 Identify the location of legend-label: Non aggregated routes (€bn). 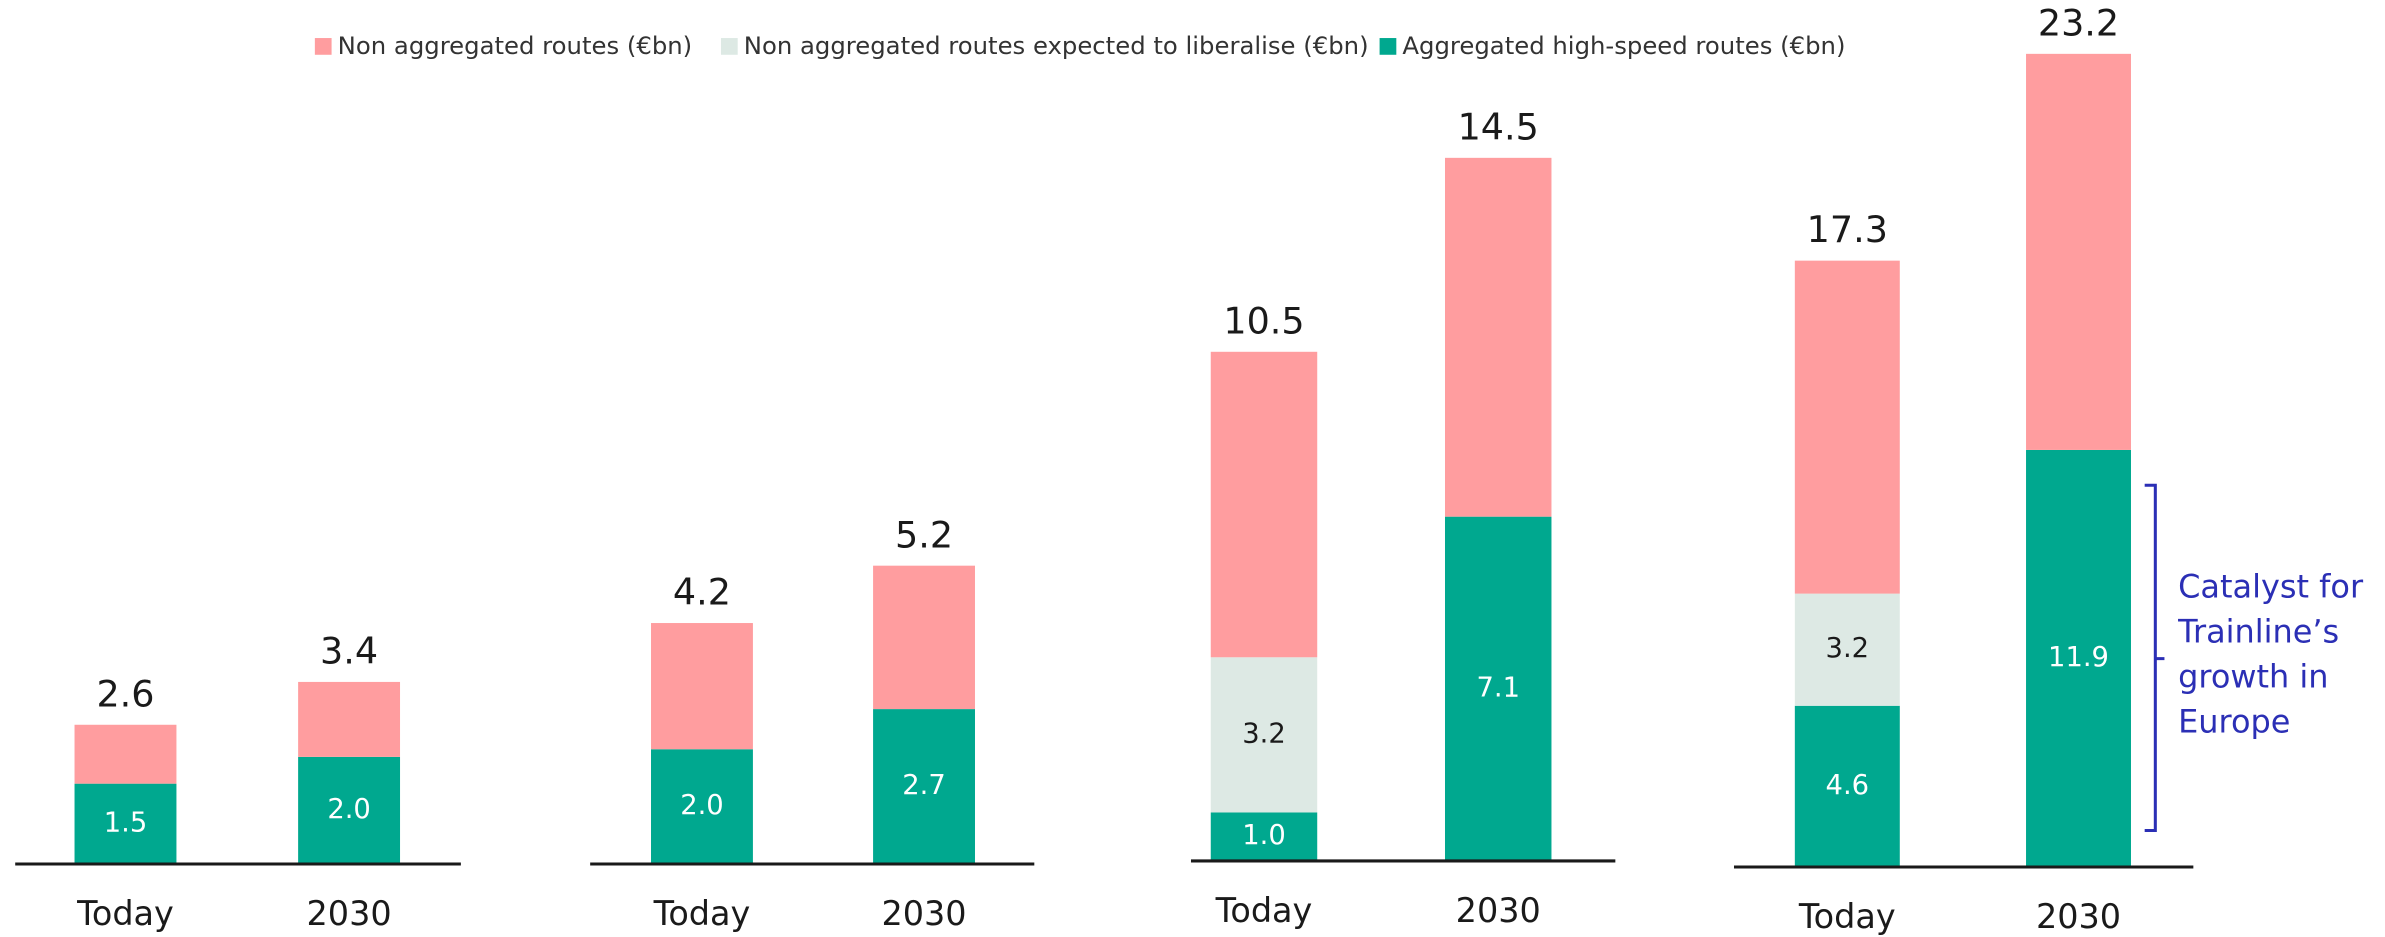
(515, 45).